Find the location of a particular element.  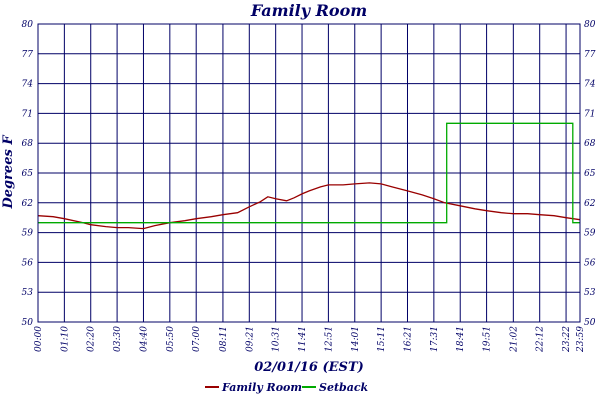

y-tick-label-left: 53 is located at coordinates (28, 293).